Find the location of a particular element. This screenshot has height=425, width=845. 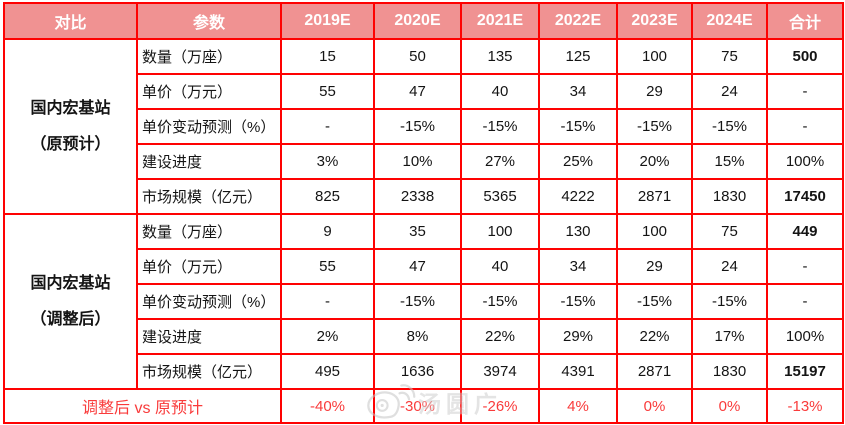

data-cell: 4222 is located at coordinates (578, 196).